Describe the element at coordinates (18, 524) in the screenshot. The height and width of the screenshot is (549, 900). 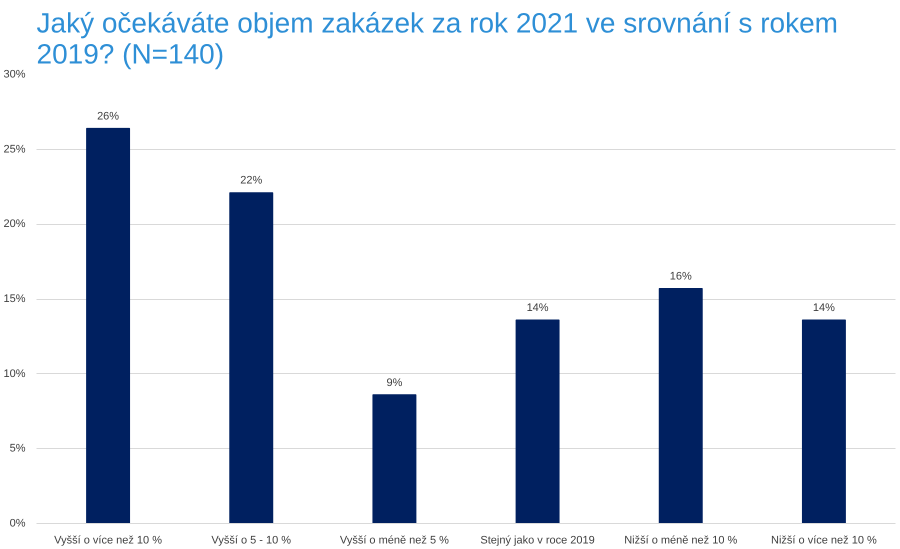
I see `y-tick-label: 0%` at that location.